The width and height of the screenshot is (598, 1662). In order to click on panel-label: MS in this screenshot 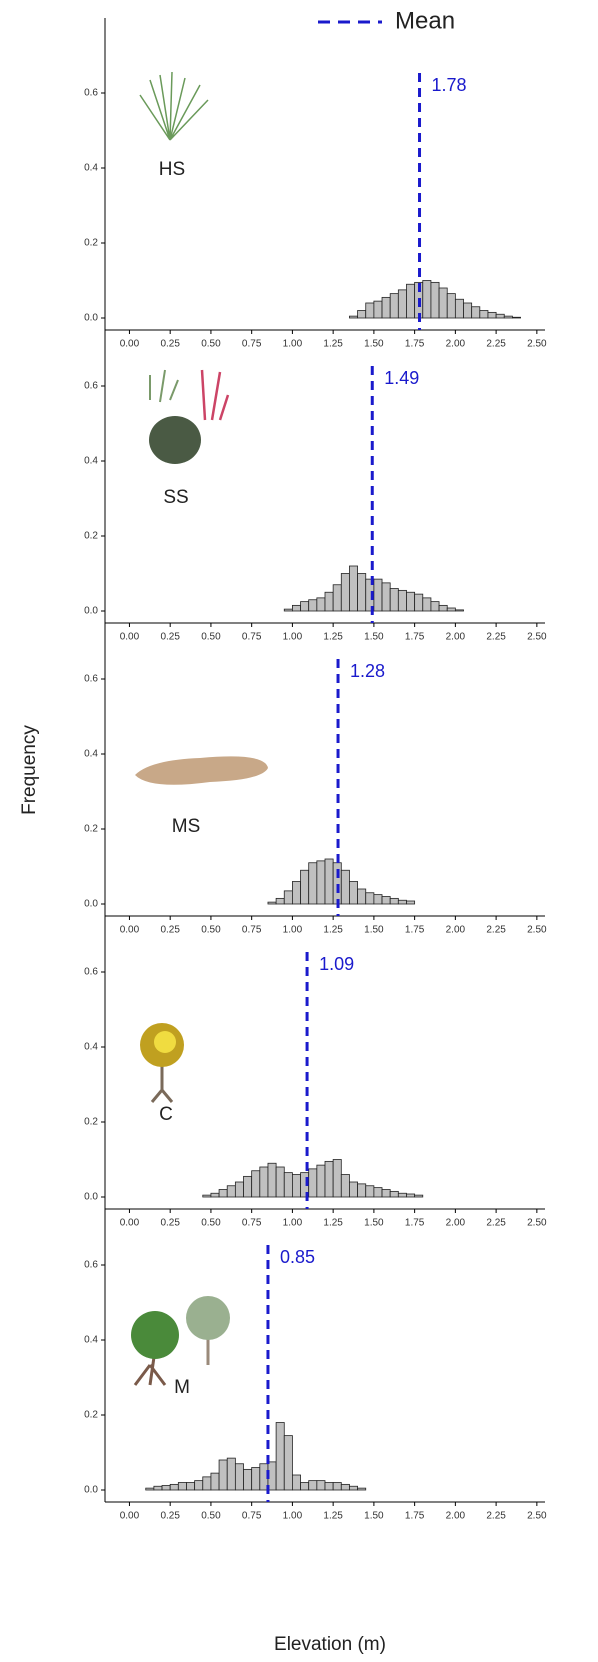, I will do `click(186, 826)`.